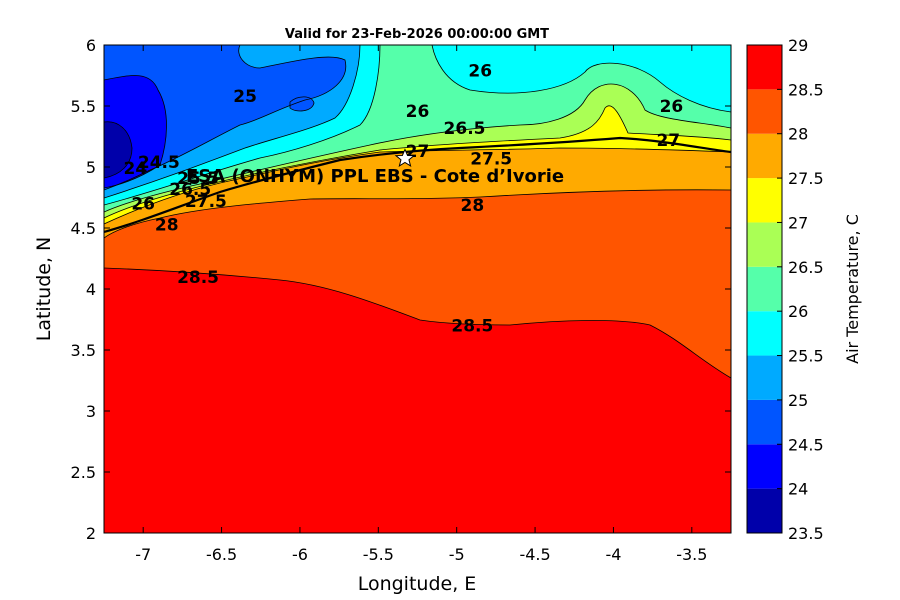 This screenshot has width=900, height=600. Describe the element at coordinates (83, 106) in the screenshot. I see `y-tick-label: 5.5` at that location.